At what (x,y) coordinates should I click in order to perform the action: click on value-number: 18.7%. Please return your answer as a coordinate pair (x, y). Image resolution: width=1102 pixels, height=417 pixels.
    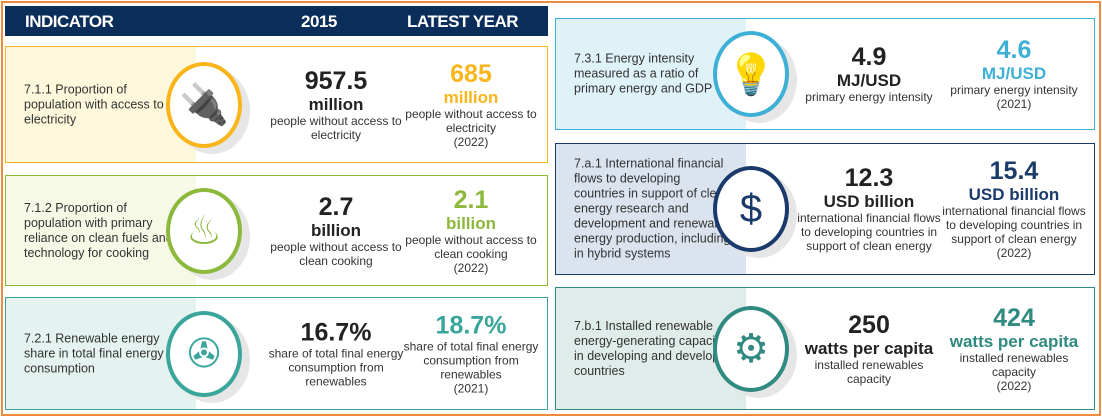
    Looking at the image, I should click on (471, 325).